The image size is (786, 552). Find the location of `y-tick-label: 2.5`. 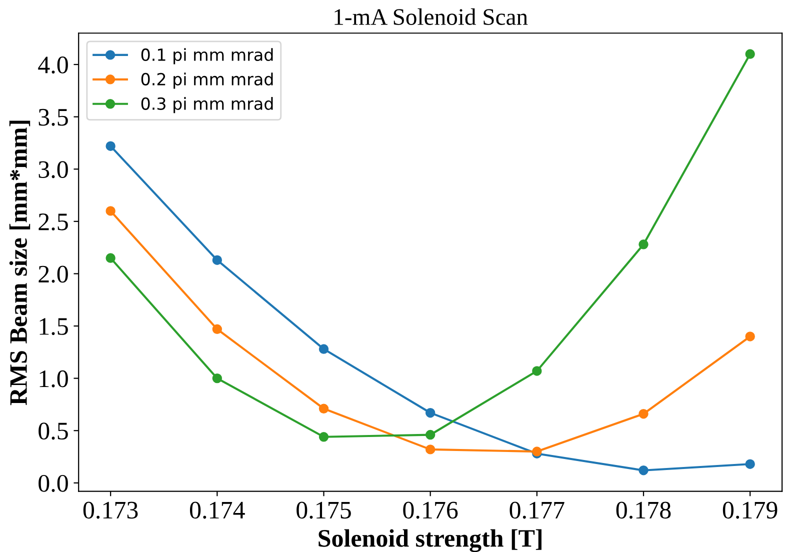

y-tick-label: 2.5 is located at coordinates (53, 222).